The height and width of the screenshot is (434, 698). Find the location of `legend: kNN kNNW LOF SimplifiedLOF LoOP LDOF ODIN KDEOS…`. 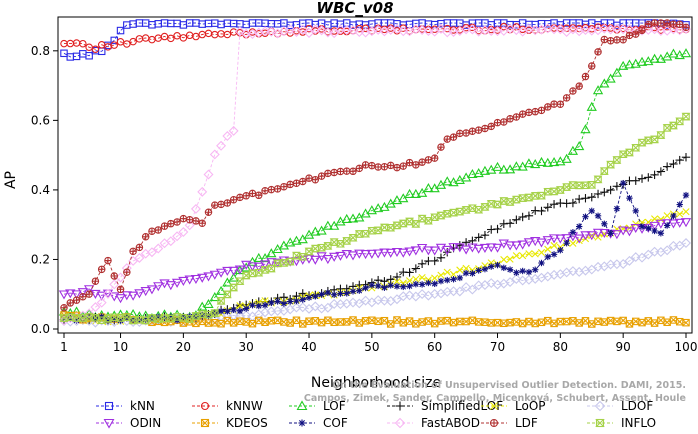

legend: kNN kNNW LOF SimplifiedLOF LoOP LDOF ODIN KDEOS… is located at coordinates (376, 414).